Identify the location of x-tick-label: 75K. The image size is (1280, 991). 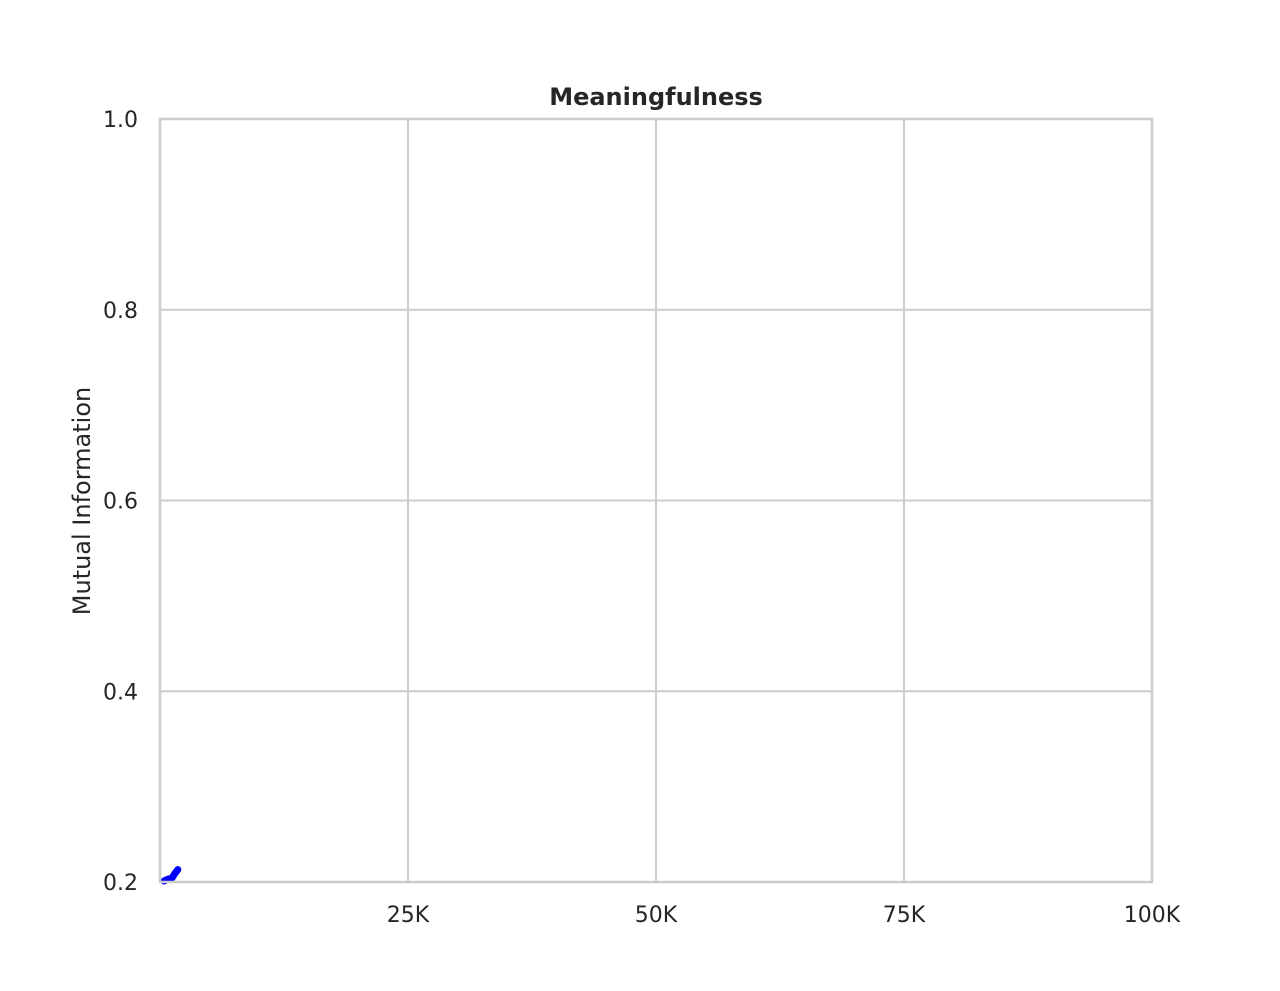
(904, 915).